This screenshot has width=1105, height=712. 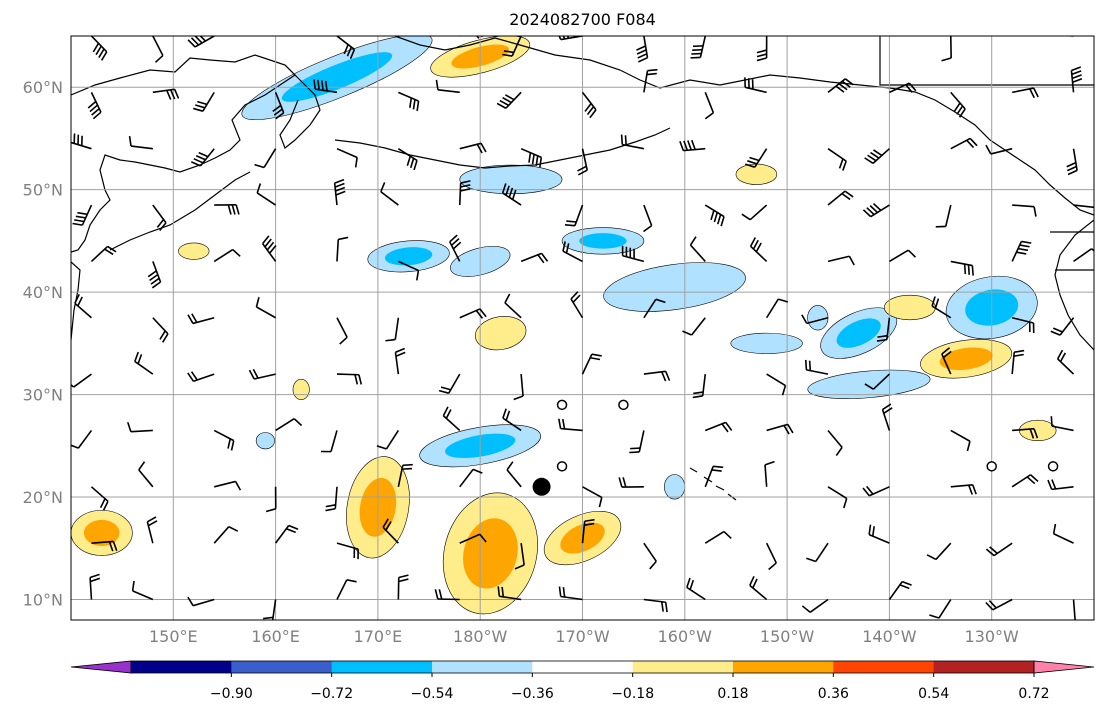 What do you see at coordinates (992, 636) in the screenshot?
I see `longitude-label: 130°W` at bounding box center [992, 636].